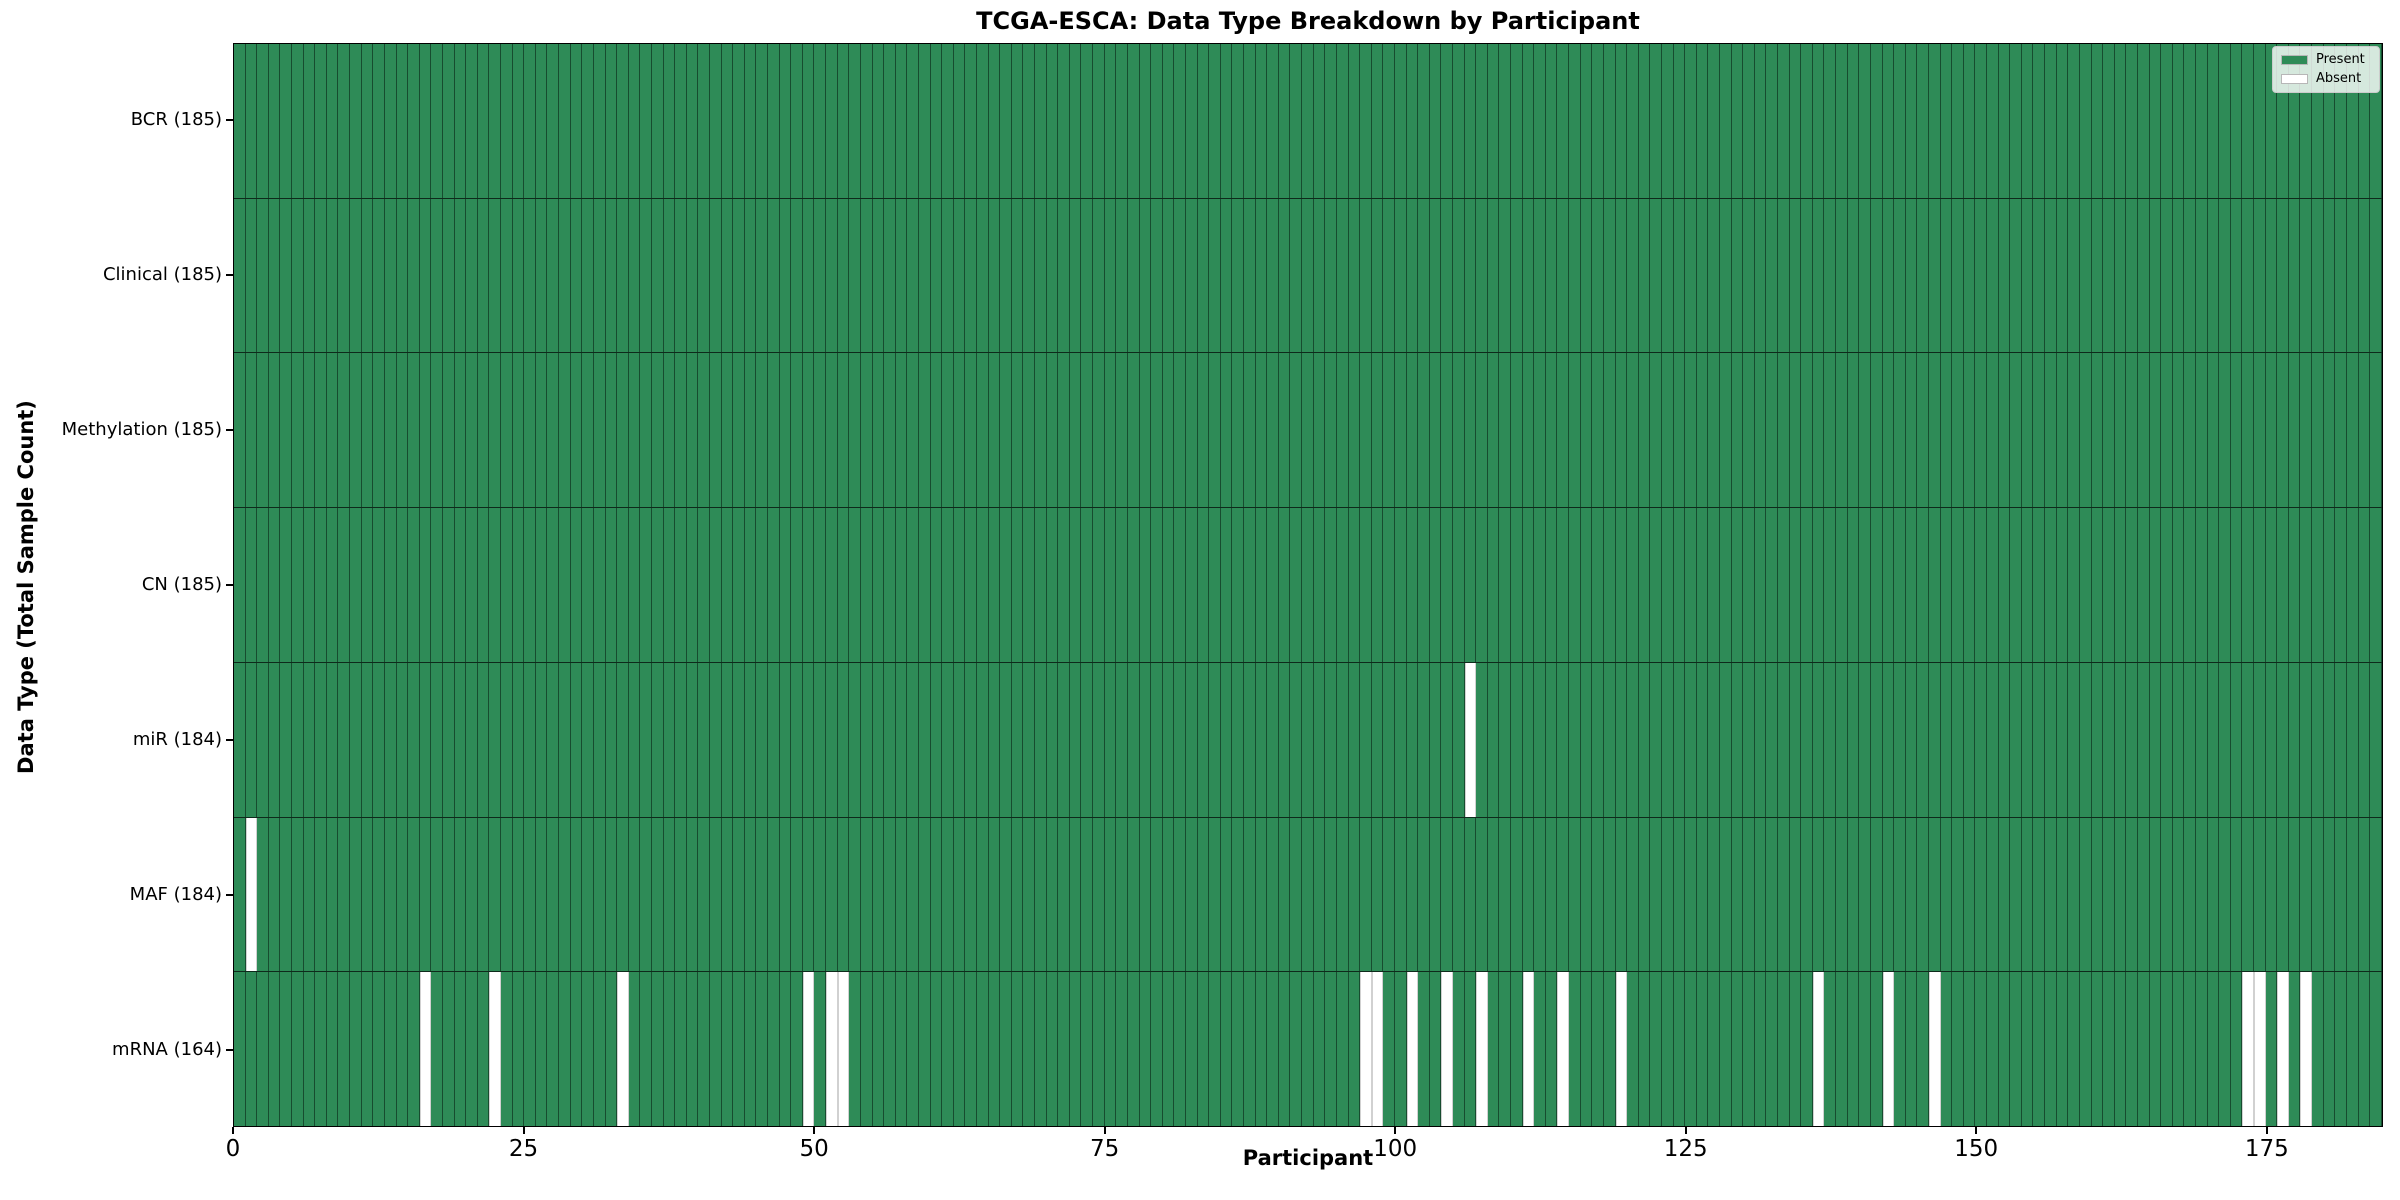 The width and height of the screenshot is (2400, 1200). What do you see at coordinates (177, 739) in the screenshot?
I see `y-tick-label-miR: miR (184)` at bounding box center [177, 739].